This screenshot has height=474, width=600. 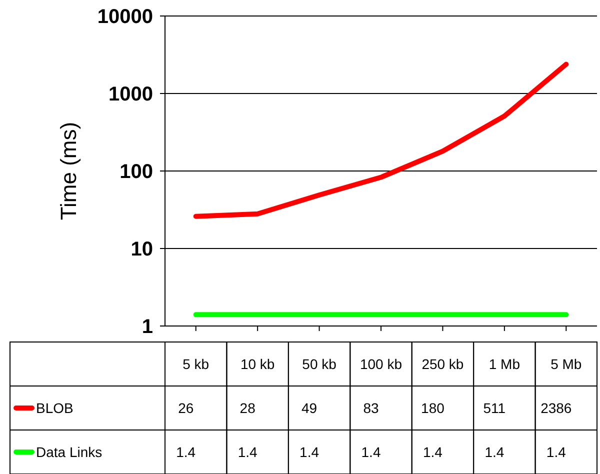 I want to click on x-tick-label: 5 kb, so click(x=196, y=364).